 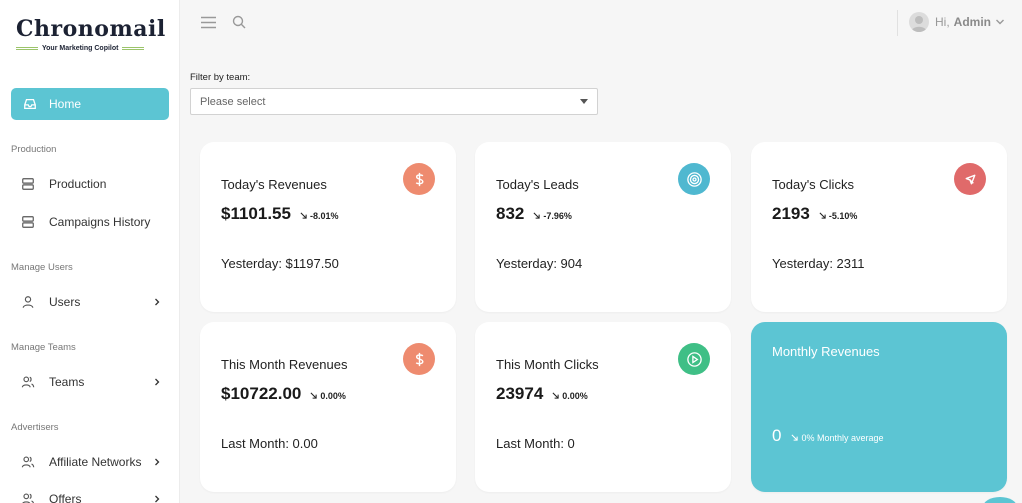 I want to click on topbar-divider, so click(x=897, y=23).